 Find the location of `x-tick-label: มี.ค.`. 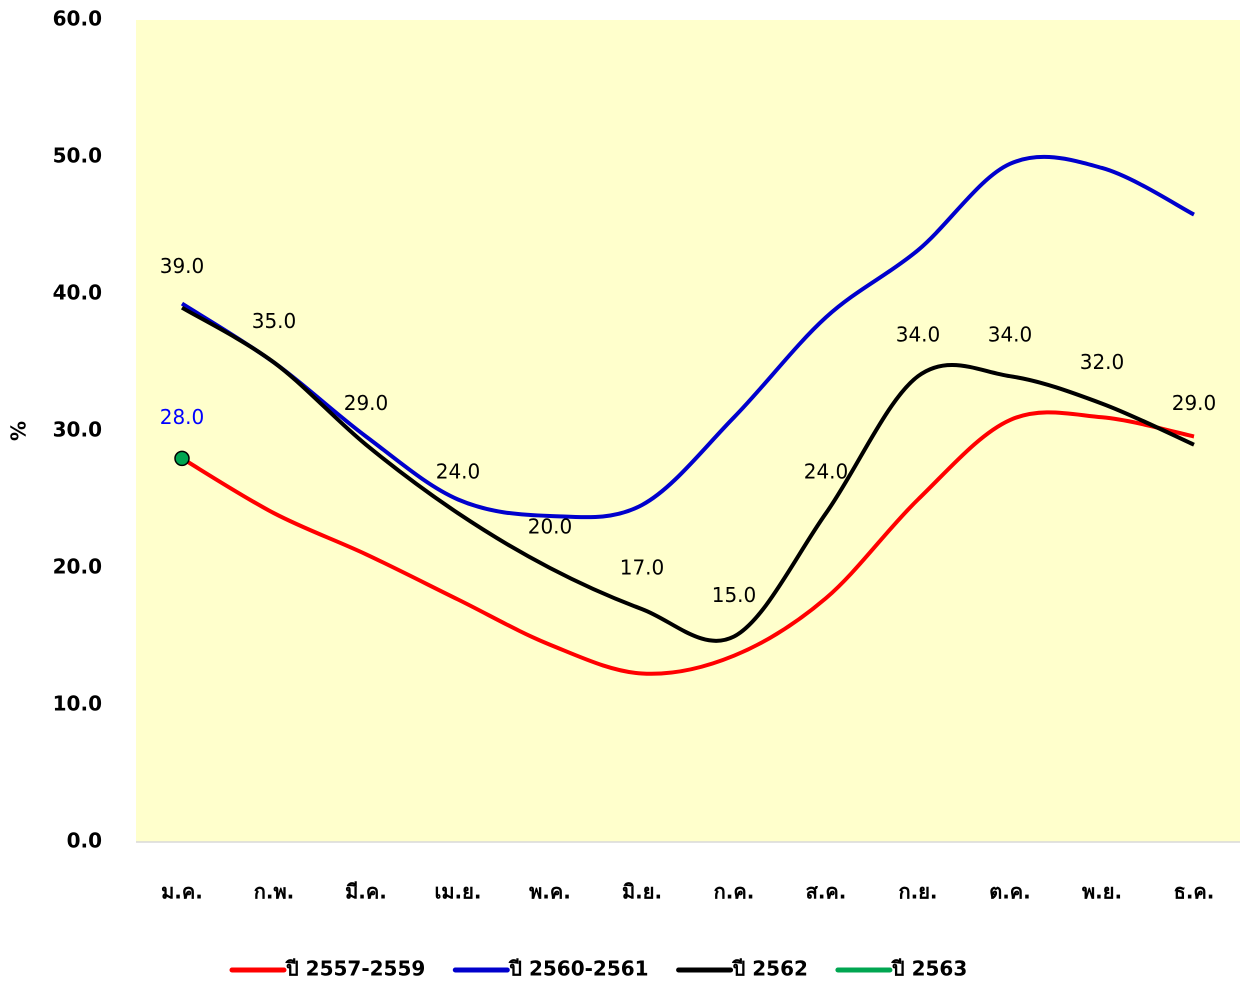

x-tick-label: มี.ค. is located at coordinates (366, 892).